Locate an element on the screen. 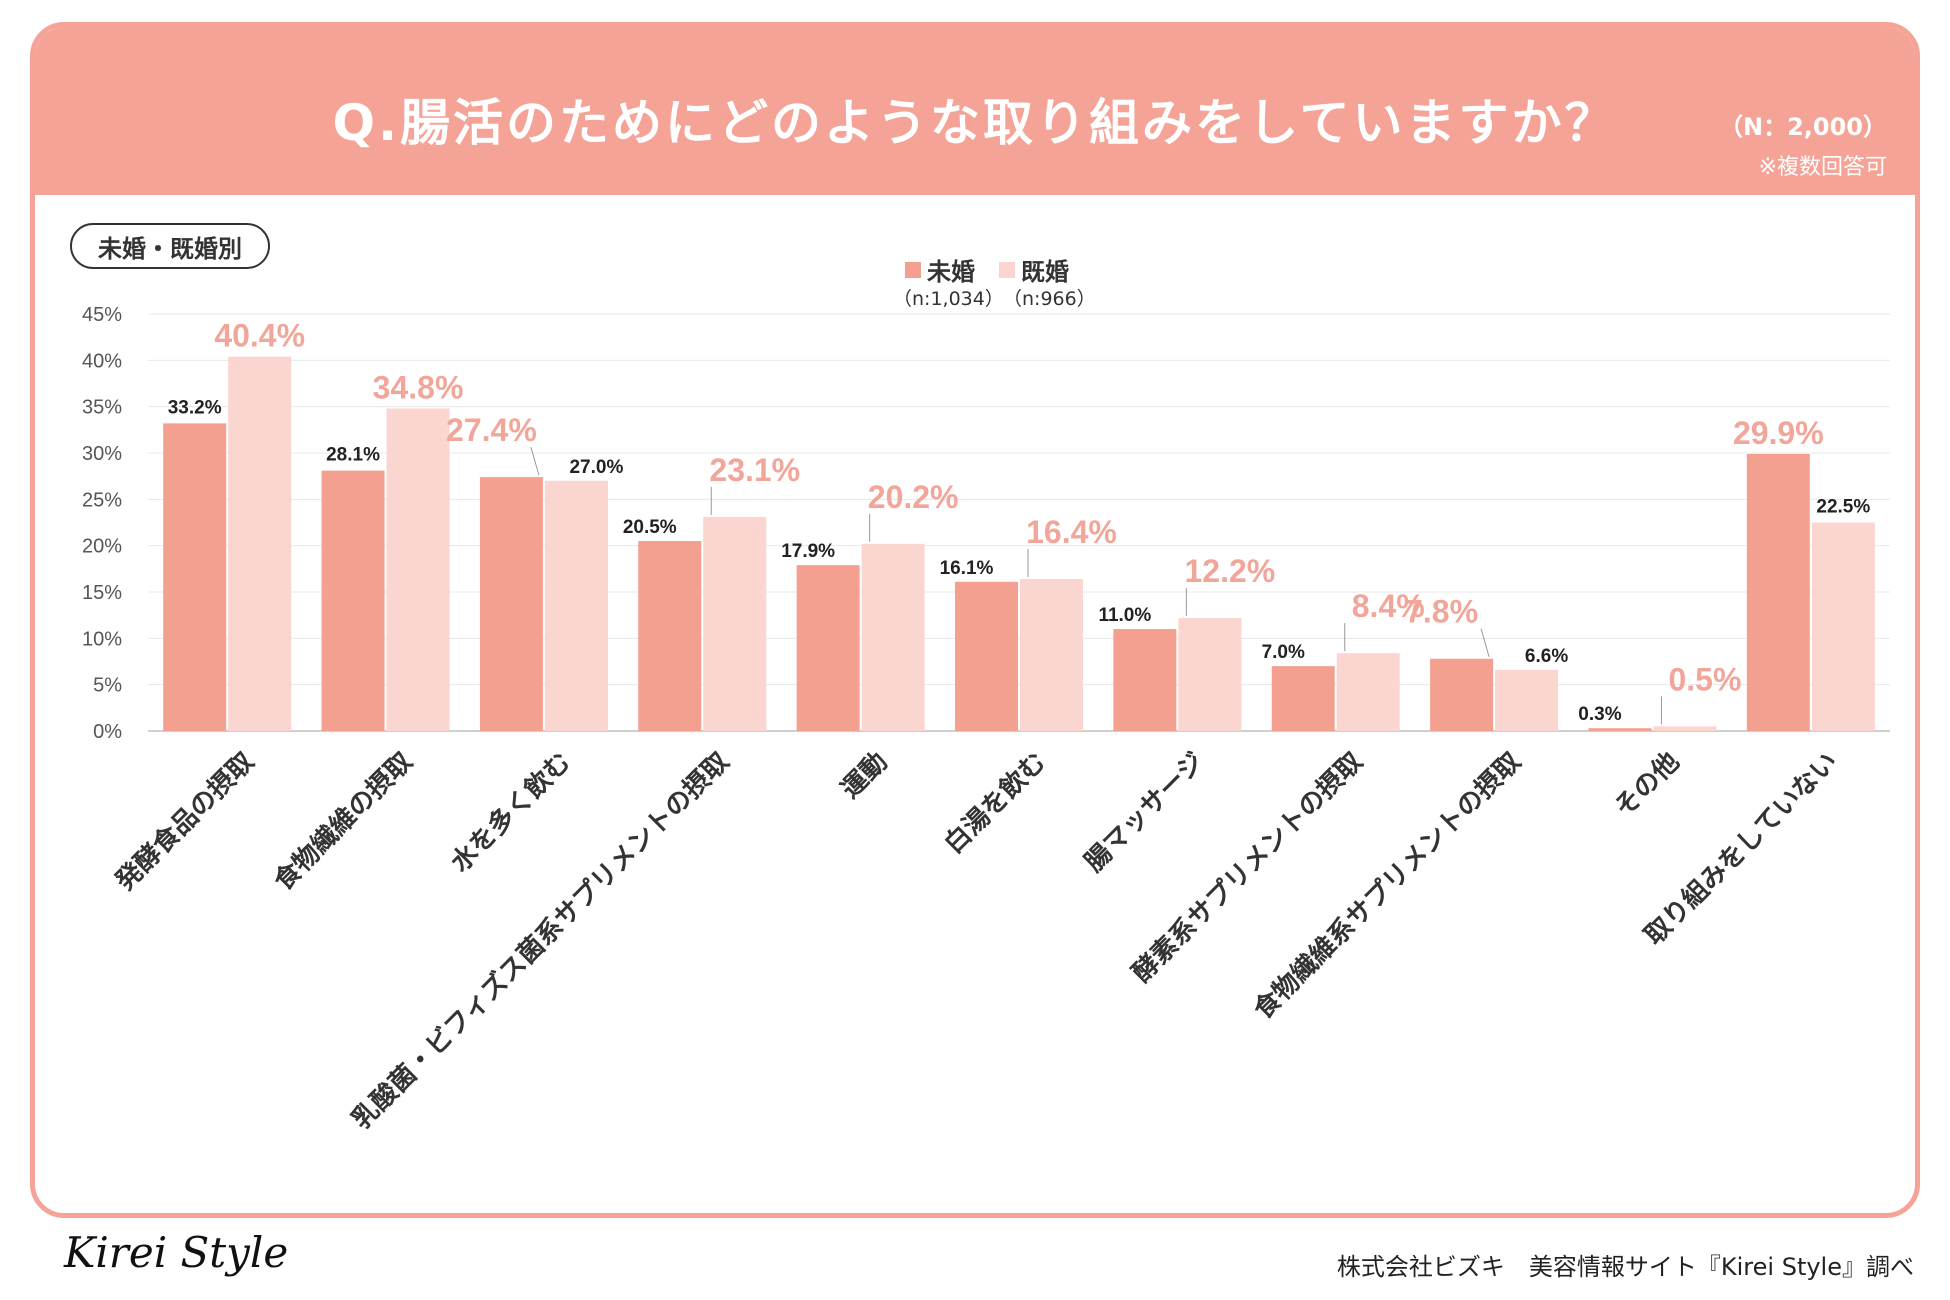  category-label: 白湯を飲む is located at coordinates (995, 803).